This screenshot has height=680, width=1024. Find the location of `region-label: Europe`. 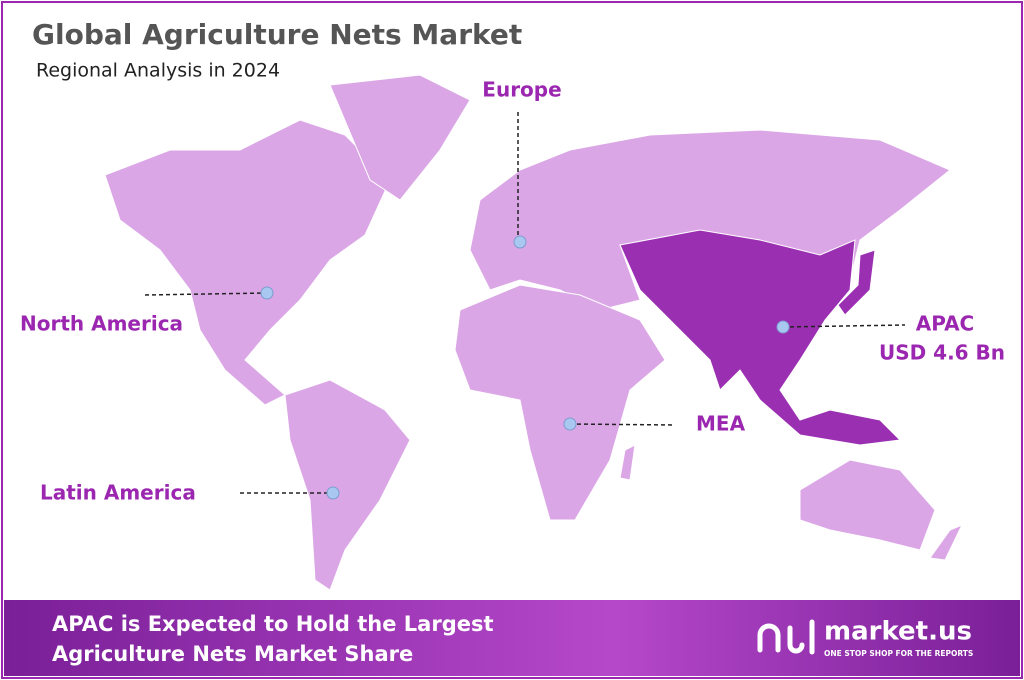

region-label: Europe is located at coordinates (521, 90).